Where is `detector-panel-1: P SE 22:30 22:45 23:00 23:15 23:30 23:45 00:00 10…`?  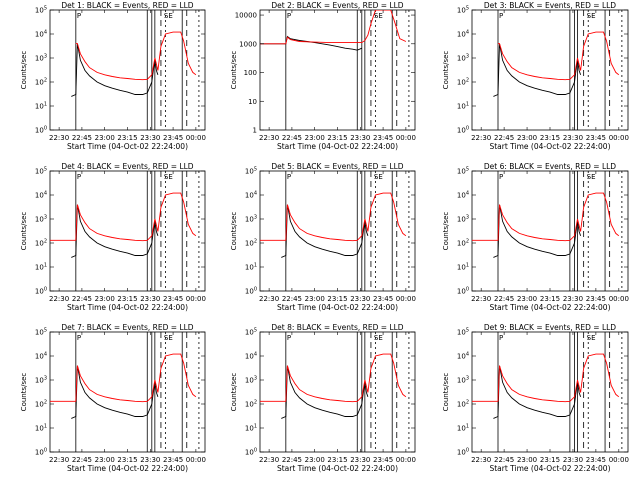
detector-panel-1: P SE 22:30 22:45 23:00 23:15 23:30 23:45 00:00 10… is located at coordinates (113, 76).